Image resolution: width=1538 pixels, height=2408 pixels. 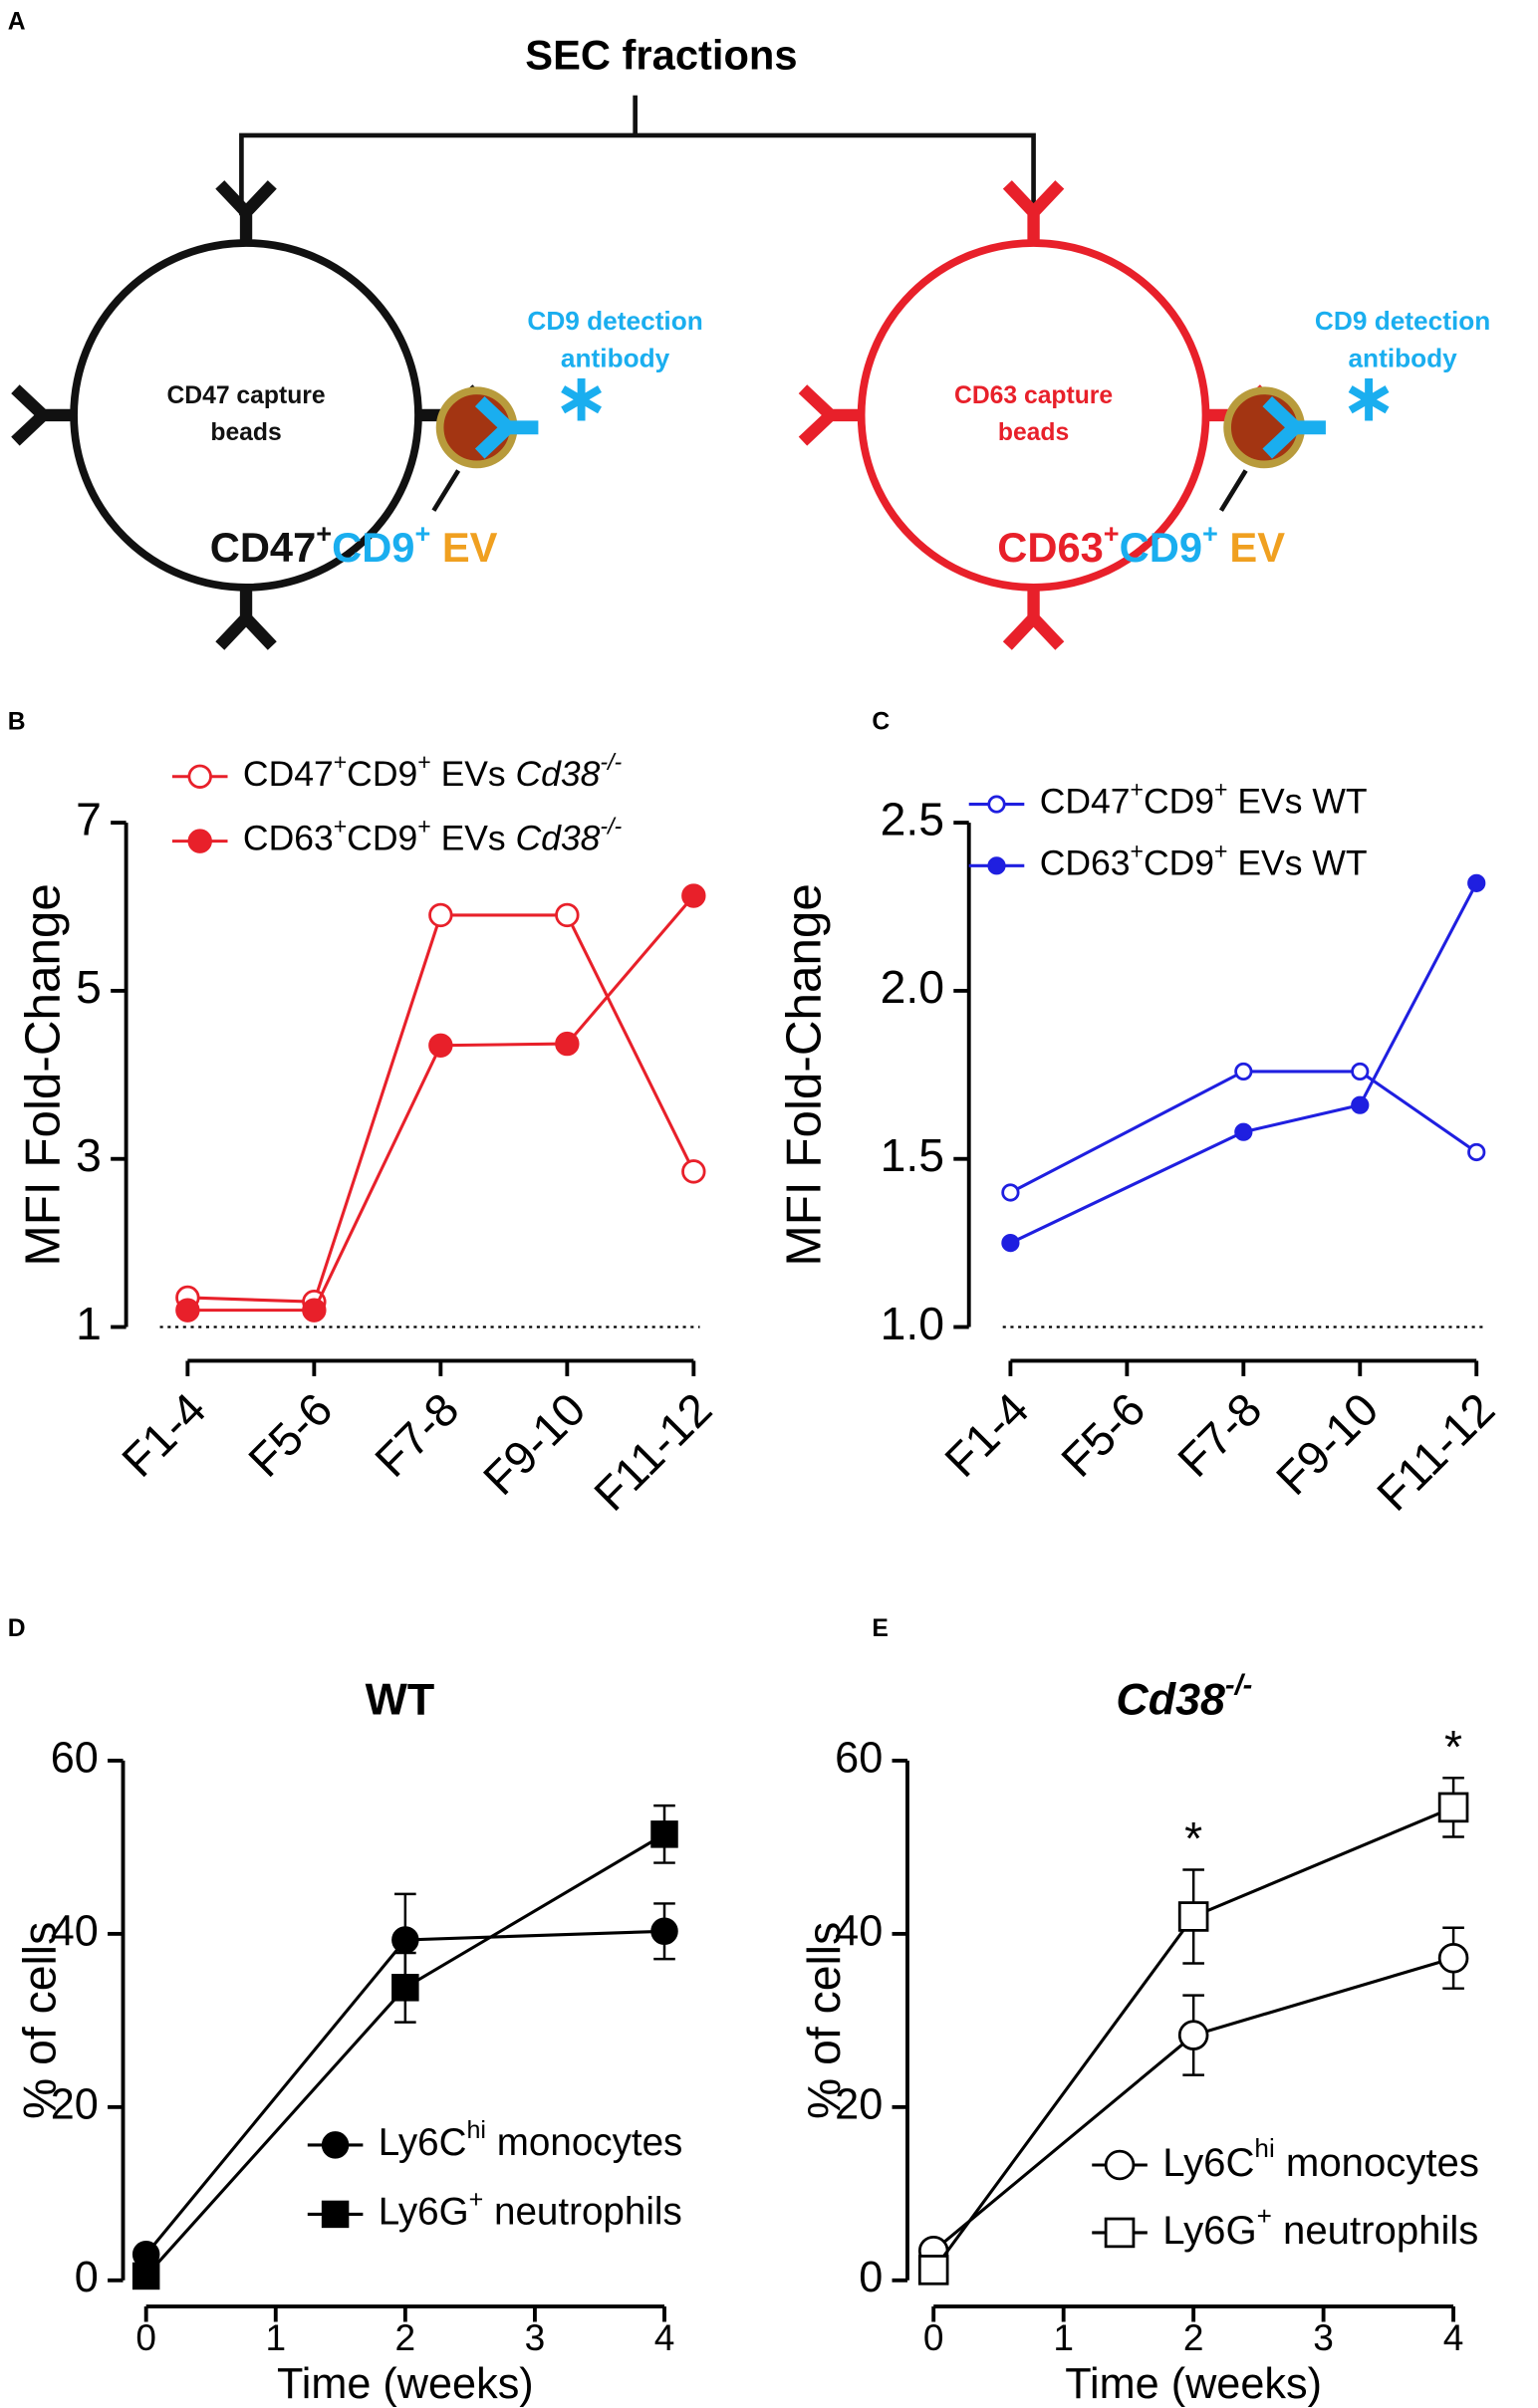 I want to click on panel-letter: C, so click(x=881, y=721).